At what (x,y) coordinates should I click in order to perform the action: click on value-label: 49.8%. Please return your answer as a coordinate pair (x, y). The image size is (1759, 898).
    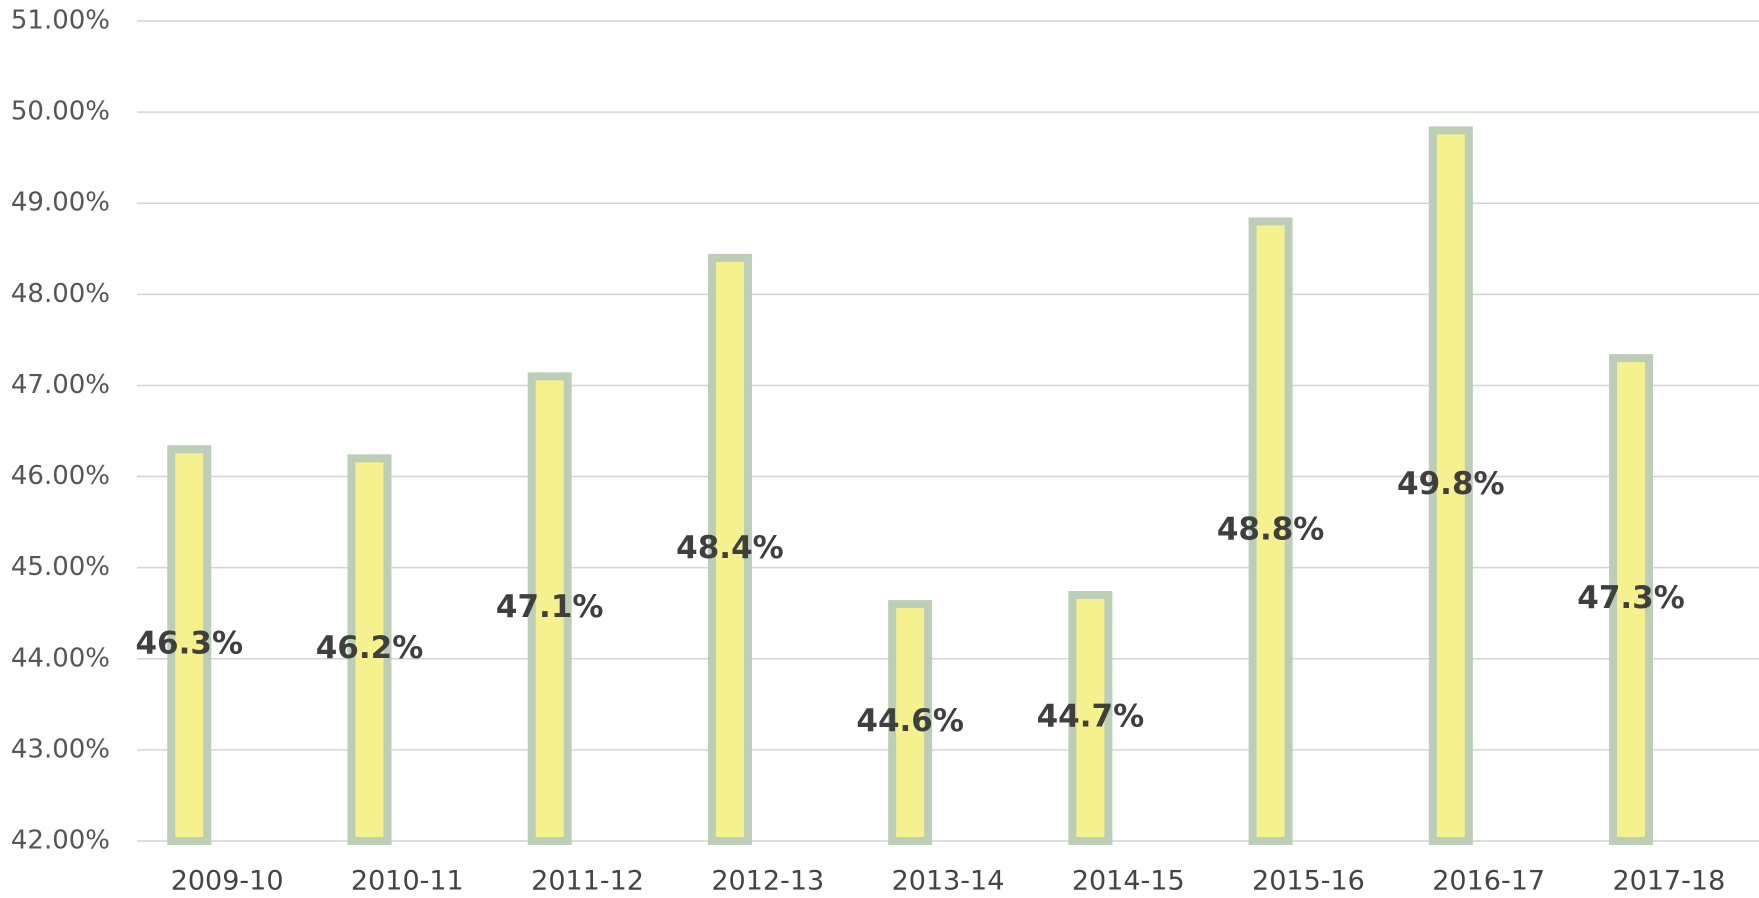
    Looking at the image, I should click on (1451, 484).